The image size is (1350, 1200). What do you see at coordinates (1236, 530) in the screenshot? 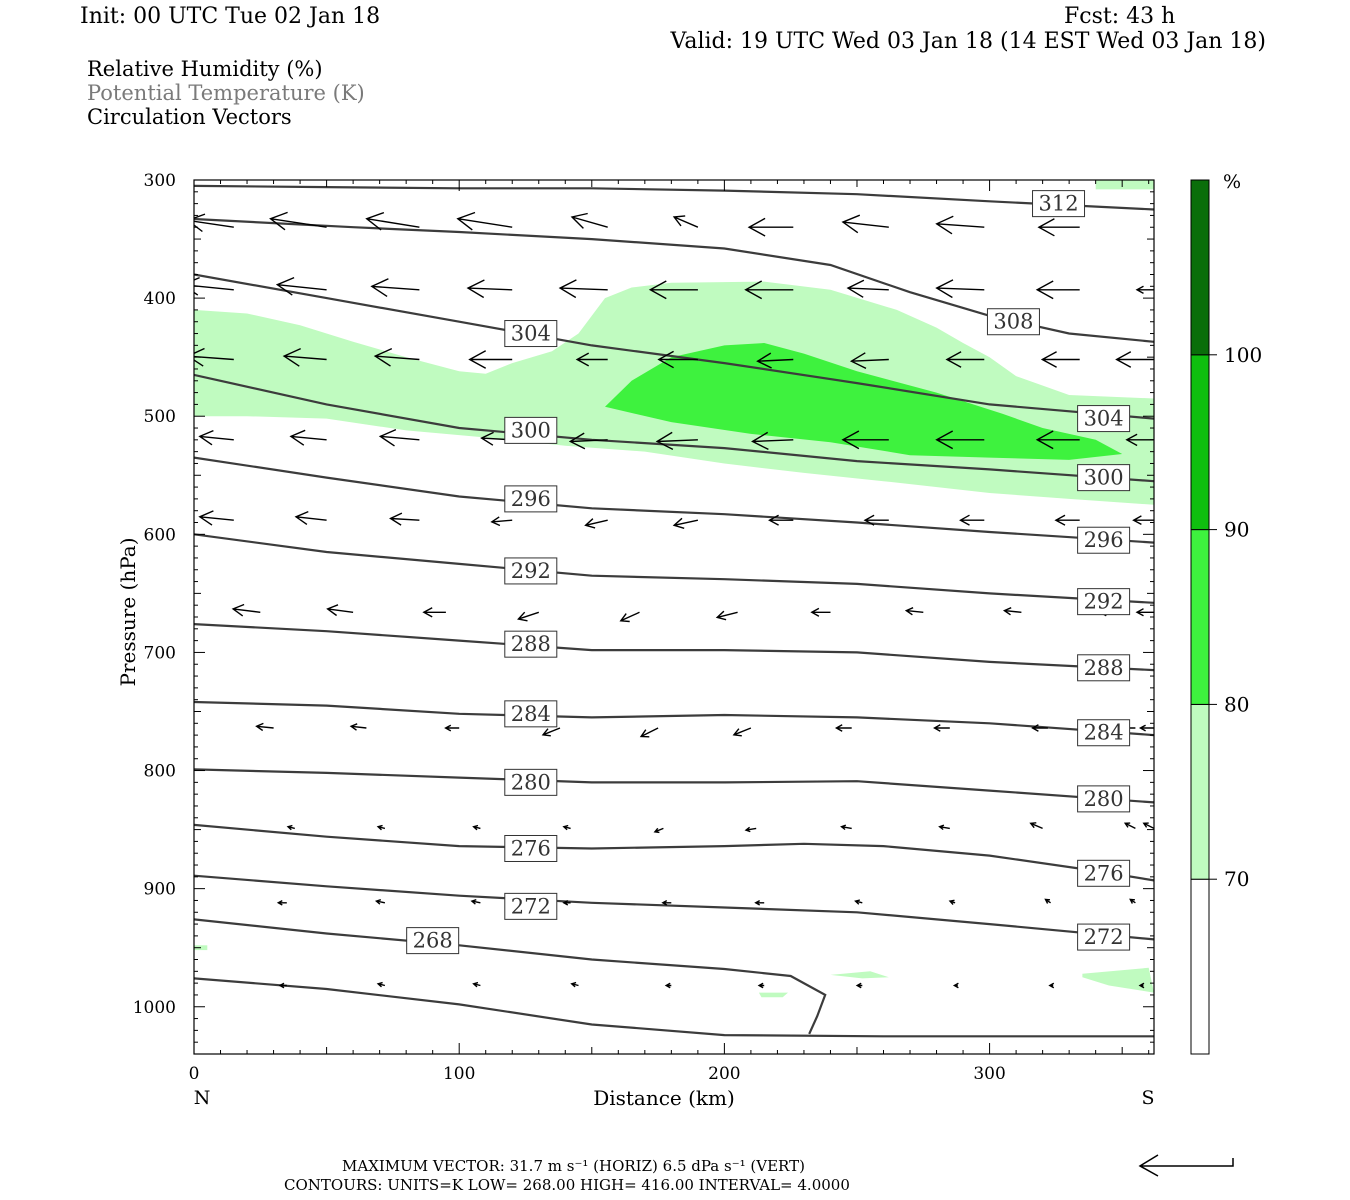
I see `colorbar-label: 90` at bounding box center [1236, 530].